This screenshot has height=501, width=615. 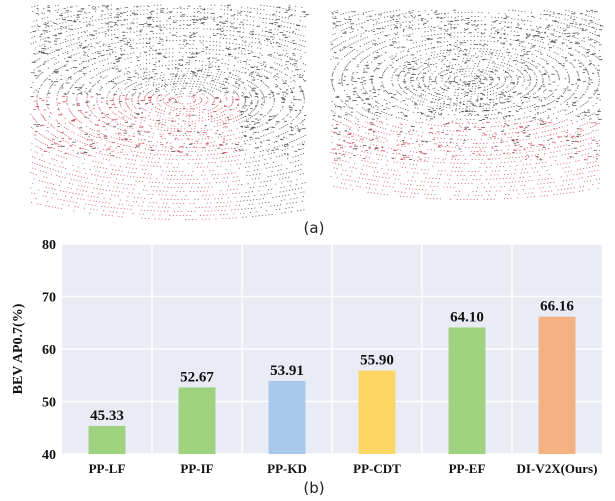 What do you see at coordinates (313, 488) in the screenshot?
I see `panel-b-caption: (b)` at bounding box center [313, 488].